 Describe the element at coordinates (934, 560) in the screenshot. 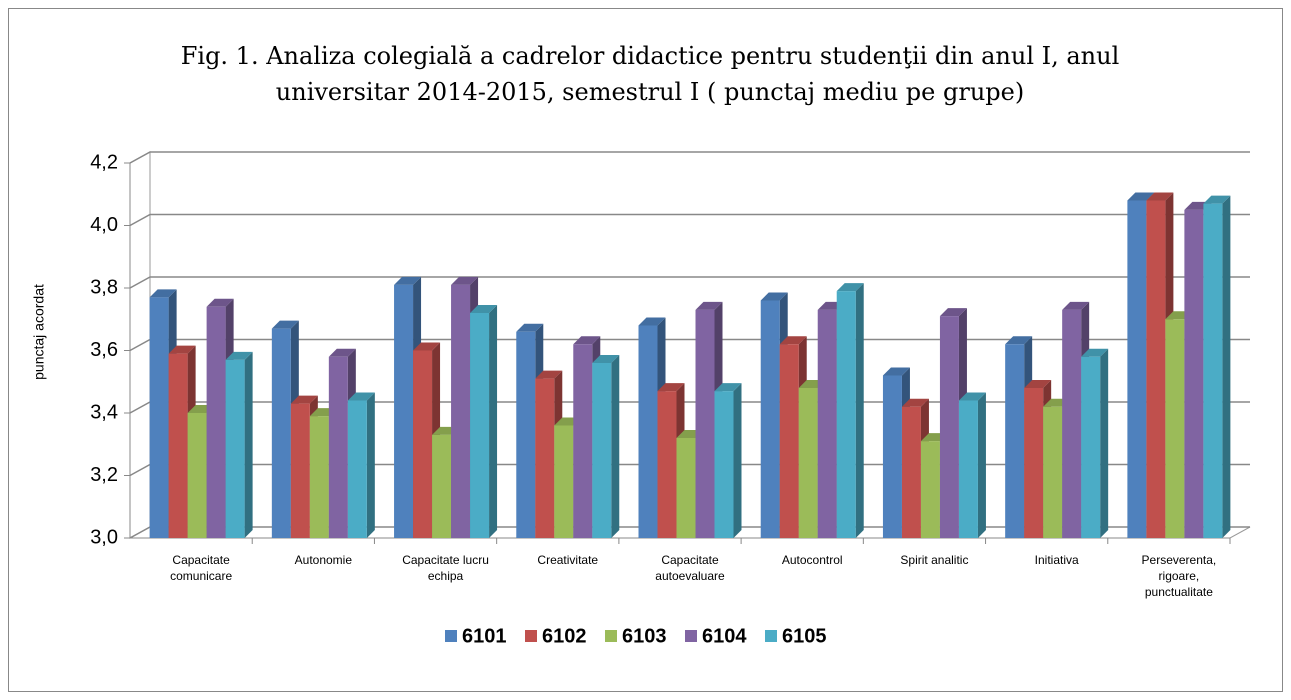

I see `x-tick-label: Spirit analitic` at that location.